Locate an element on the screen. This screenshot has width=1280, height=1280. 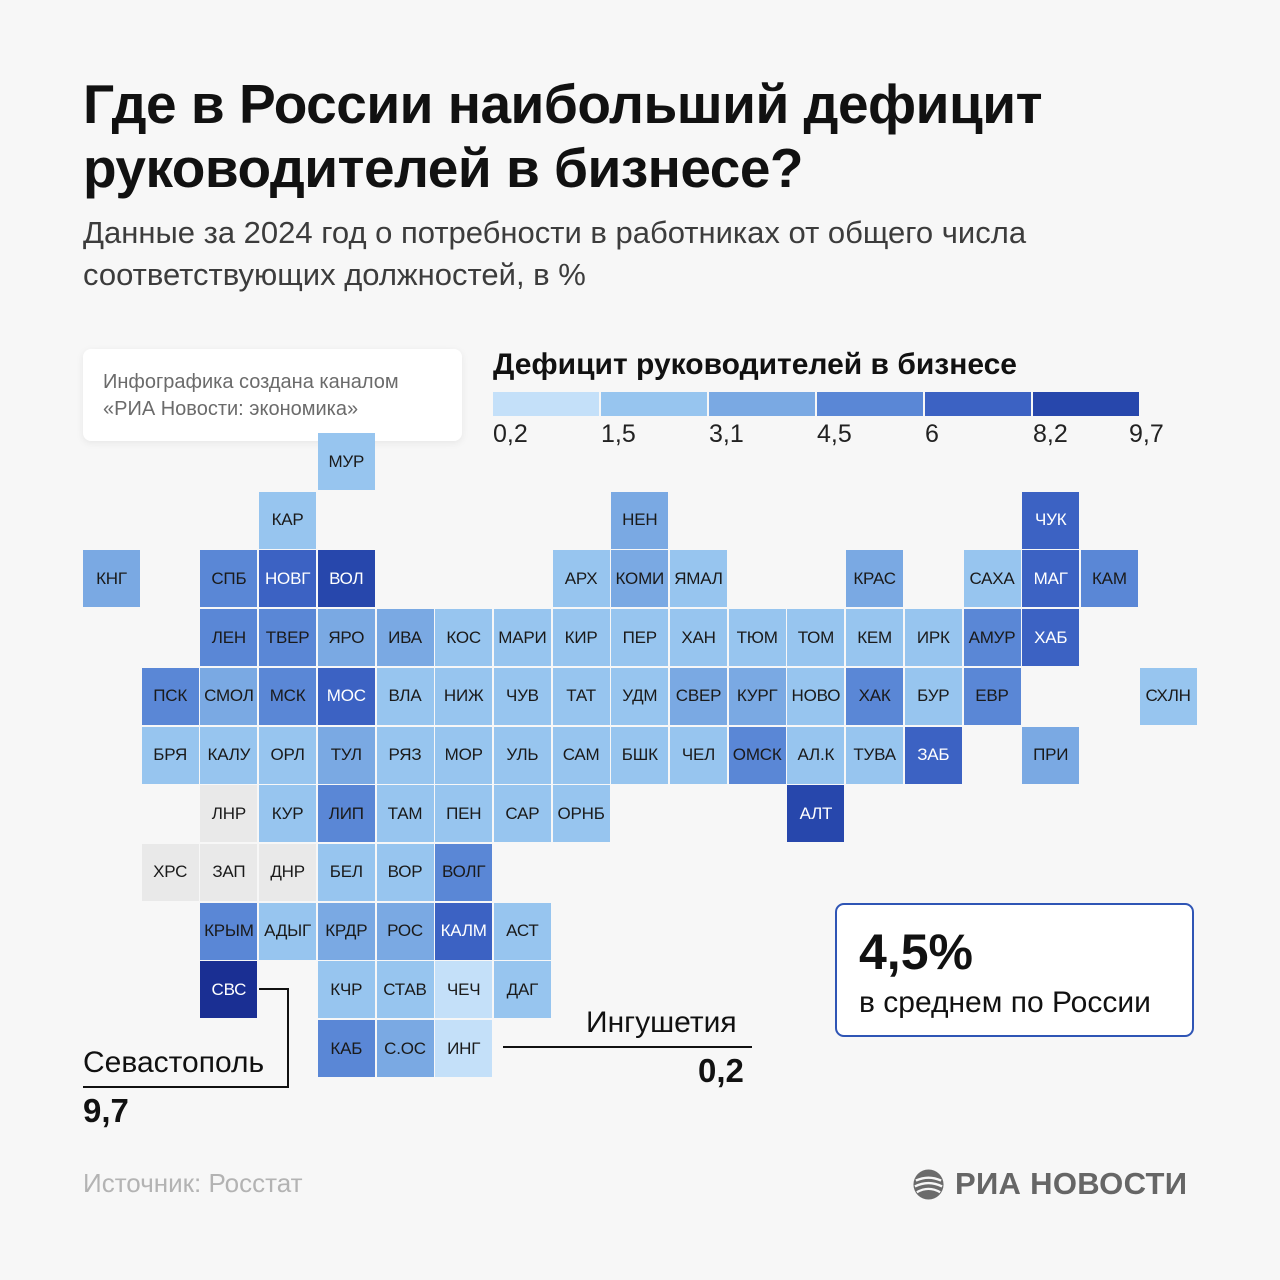
region-tile: ИНГ is located at coordinates (464, 1048).